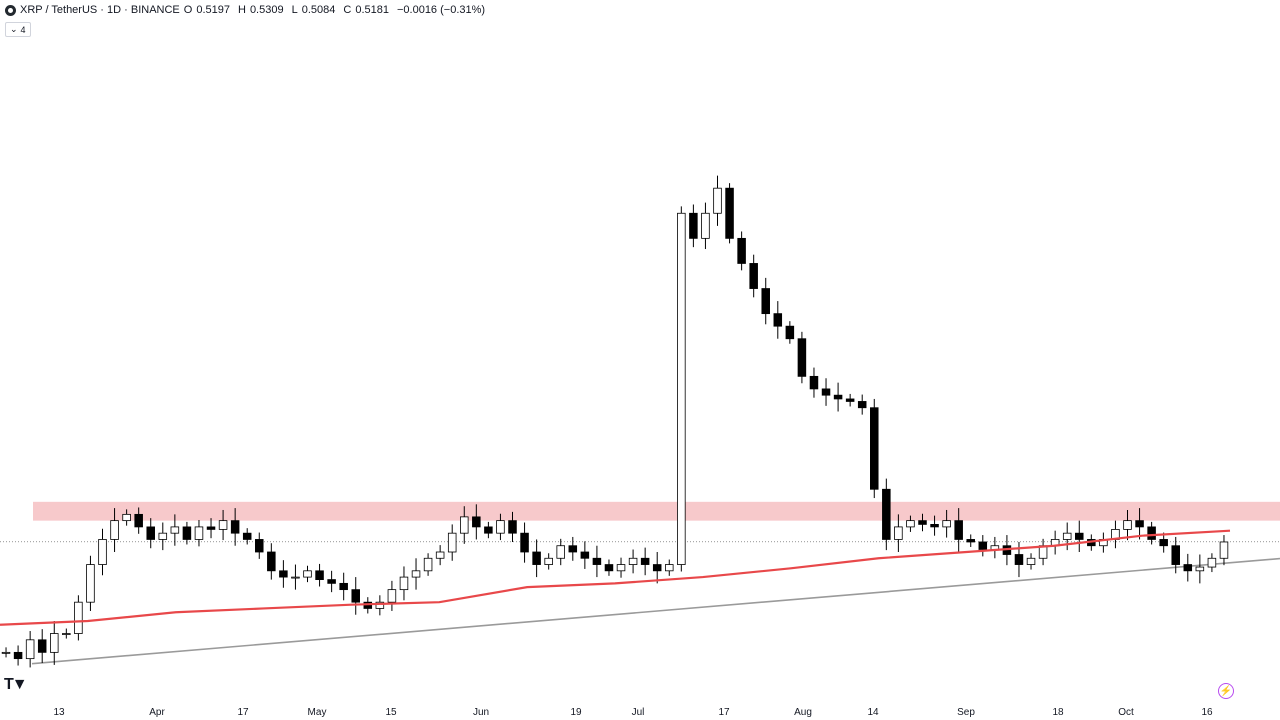 This screenshot has height=720, width=1280. What do you see at coordinates (23, 29) in the screenshot?
I see `indicator-count: 4` at bounding box center [23, 29].